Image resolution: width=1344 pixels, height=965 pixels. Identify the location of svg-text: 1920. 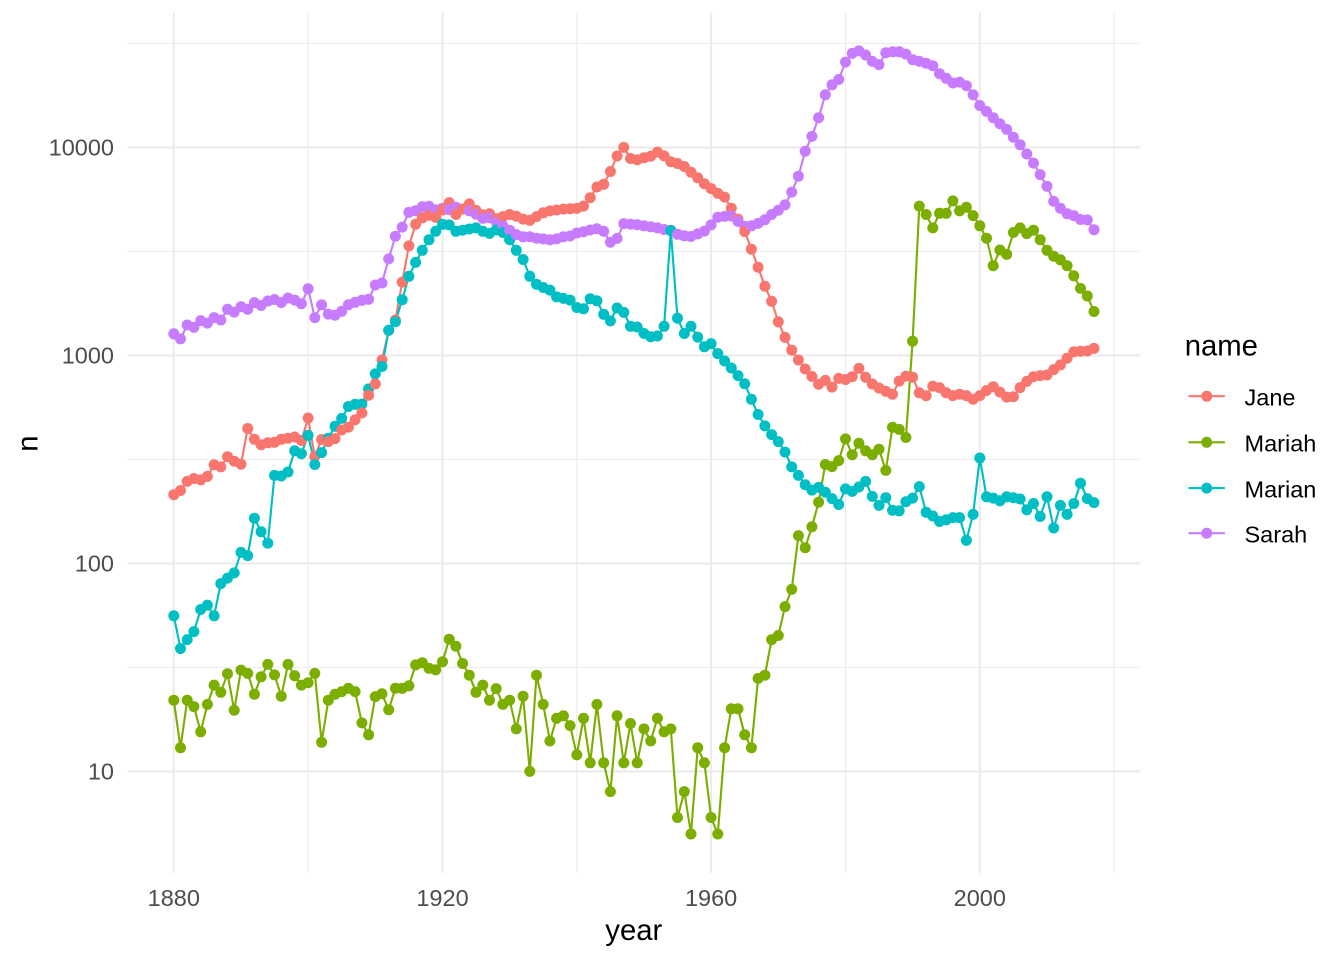
(442, 898).